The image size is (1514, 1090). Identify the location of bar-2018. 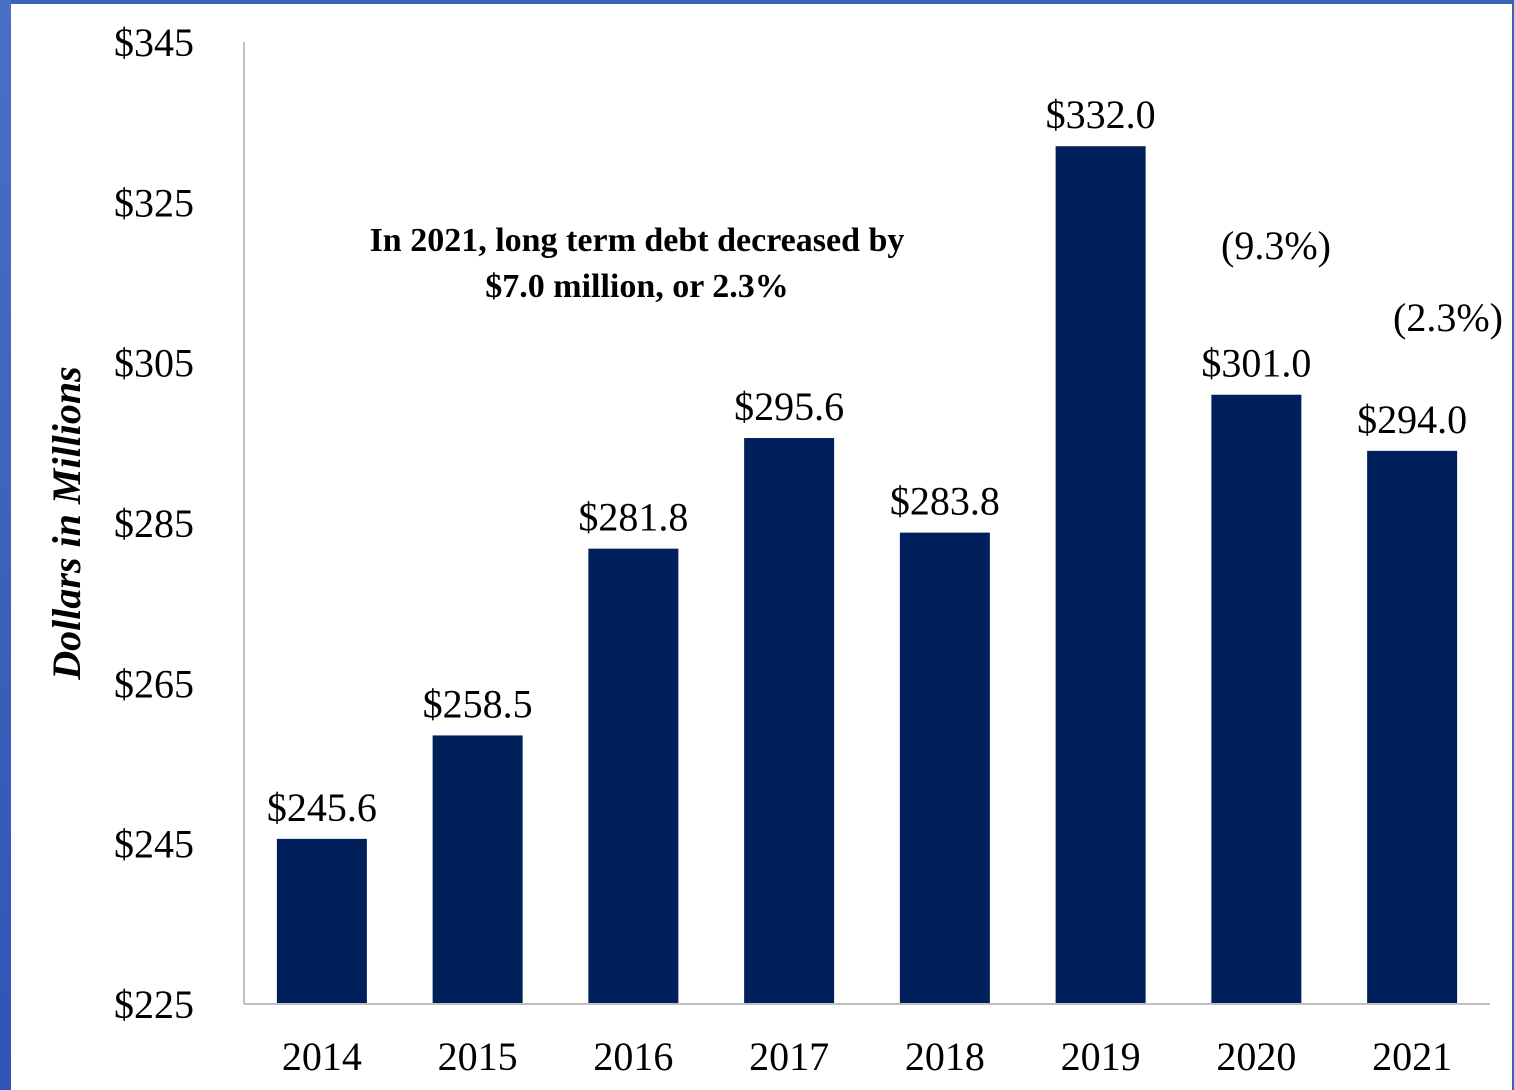
(944, 768).